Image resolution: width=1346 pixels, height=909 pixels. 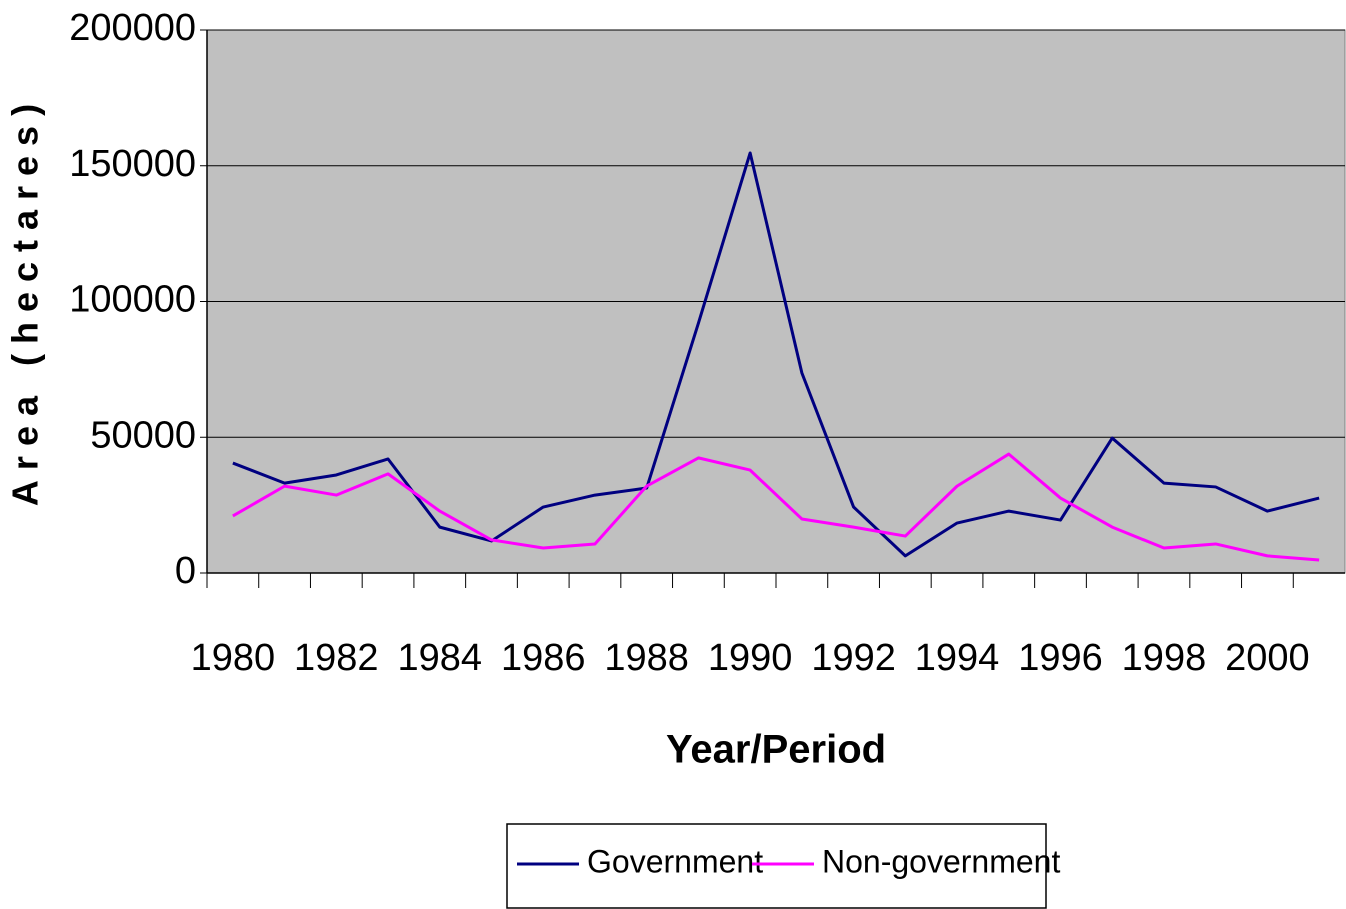 What do you see at coordinates (776, 750) in the screenshot?
I see `x-axis-title: Year/Period` at bounding box center [776, 750].